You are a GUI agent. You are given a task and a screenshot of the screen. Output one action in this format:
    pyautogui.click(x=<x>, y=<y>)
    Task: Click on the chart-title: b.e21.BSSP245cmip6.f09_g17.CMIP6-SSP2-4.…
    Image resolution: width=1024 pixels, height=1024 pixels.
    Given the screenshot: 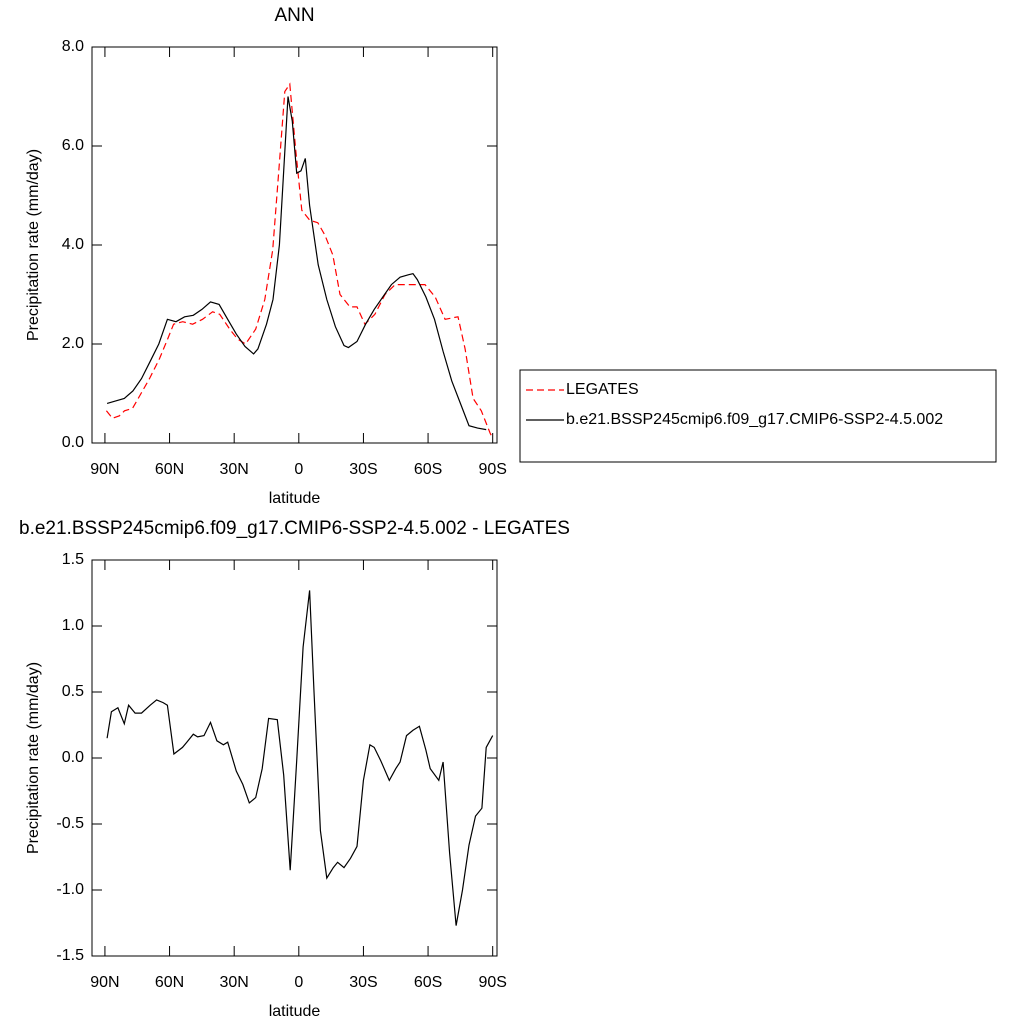 What is the action you would take?
    pyautogui.click(x=294, y=528)
    